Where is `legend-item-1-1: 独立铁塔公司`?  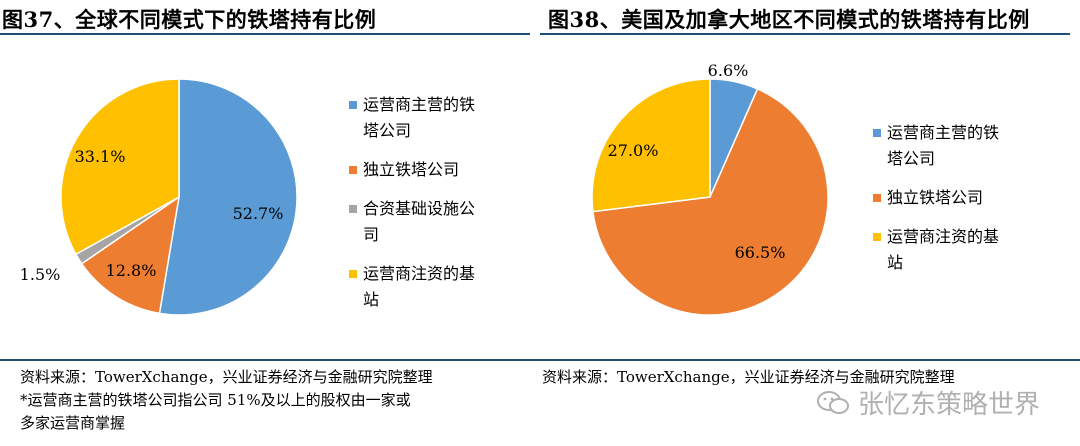
legend-item-1-1: 独立铁塔公司 is located at coordinates (955, 198).